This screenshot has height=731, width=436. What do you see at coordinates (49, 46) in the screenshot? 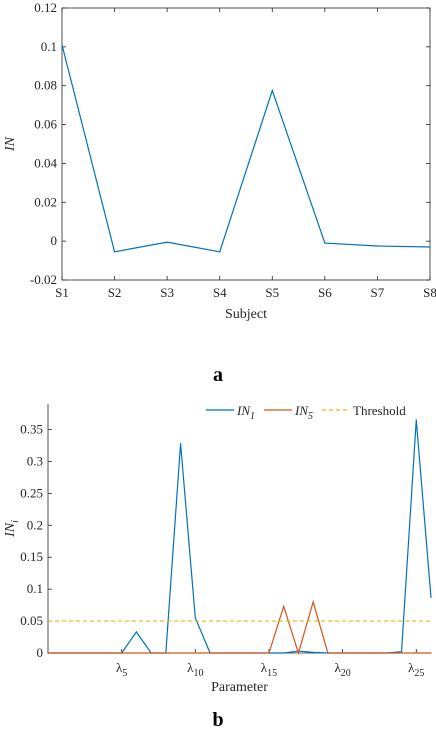
I see `y-tick-label-a: 0.1` at bounding box center [49, 46].